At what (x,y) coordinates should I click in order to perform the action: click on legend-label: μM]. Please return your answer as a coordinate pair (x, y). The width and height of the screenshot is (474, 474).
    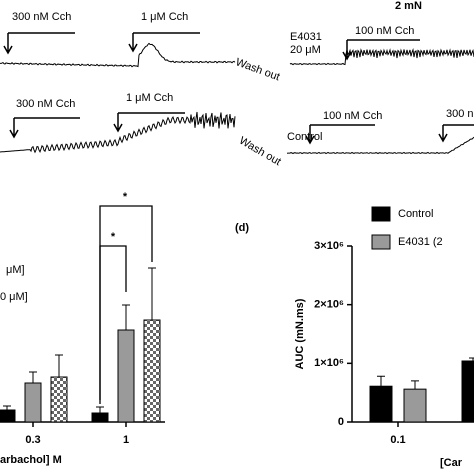
    Looking at the image, I should click on (15, 270).